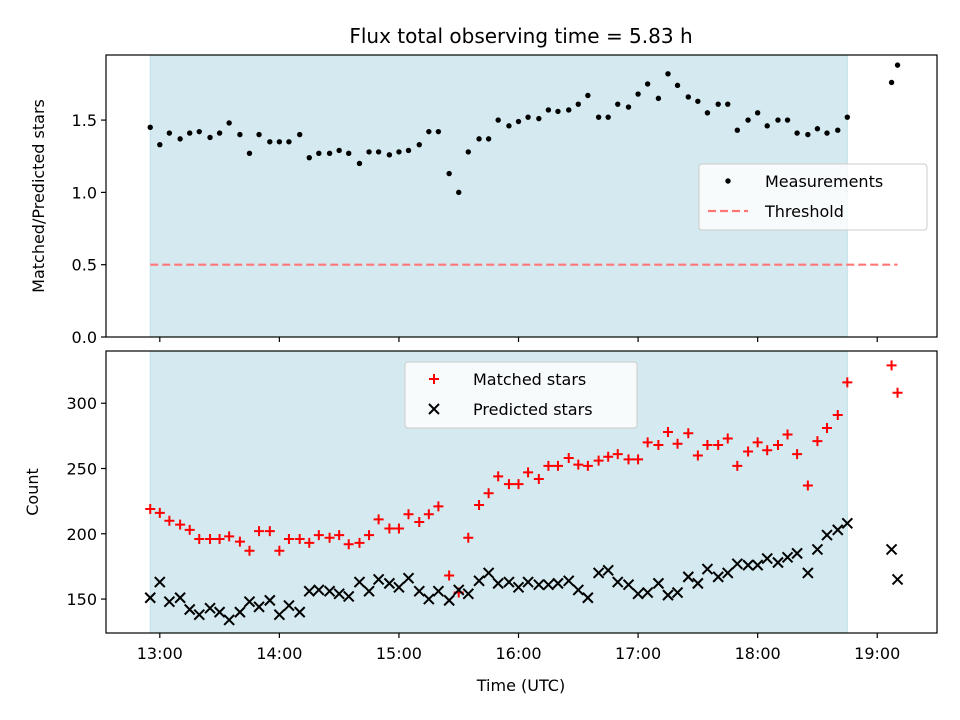 This screenshot has height=720, width=960. What do you see at coordinates (84, 265) in the screenshot?
I see `y-tick-label: 0.5` at bounding box center [84, 265].